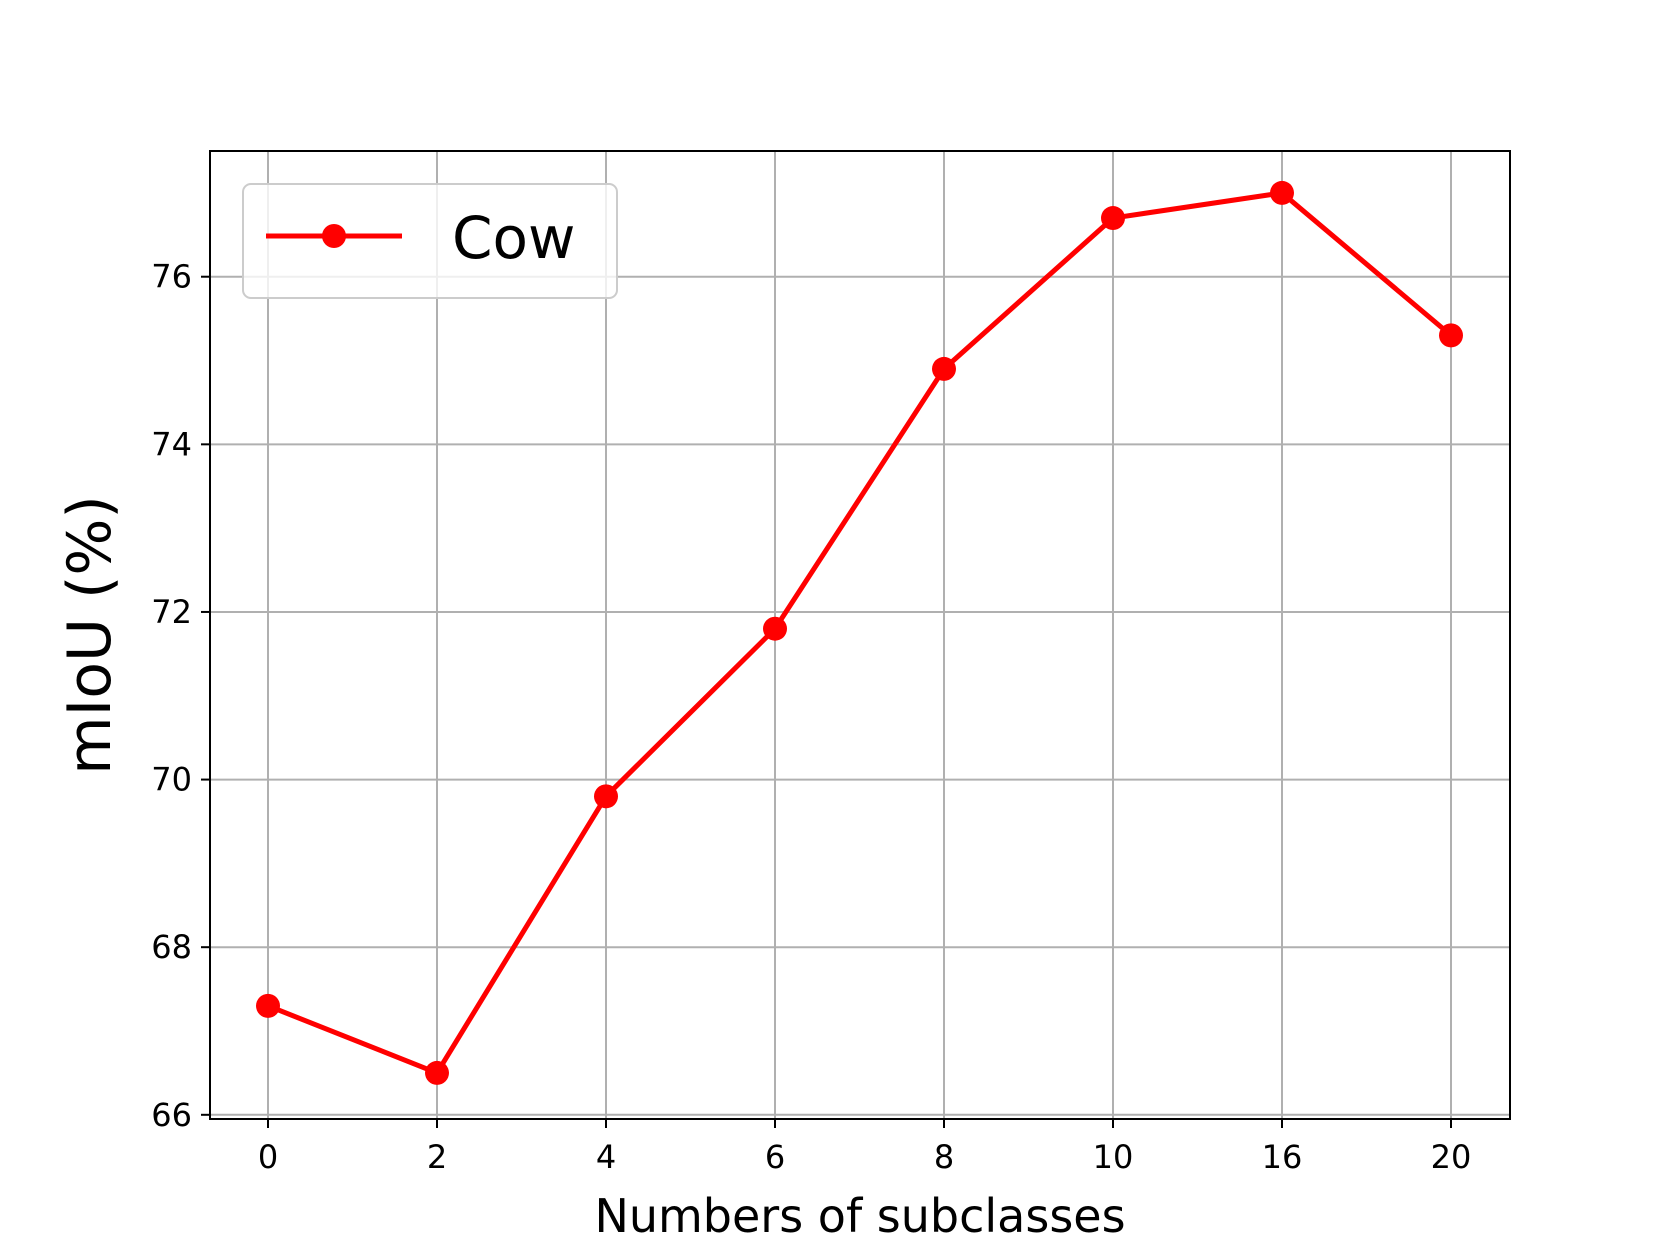 The height and width of the screenshot is (1245, 1660). I want to click on y-tick-label: 66, so click(171, 1115).